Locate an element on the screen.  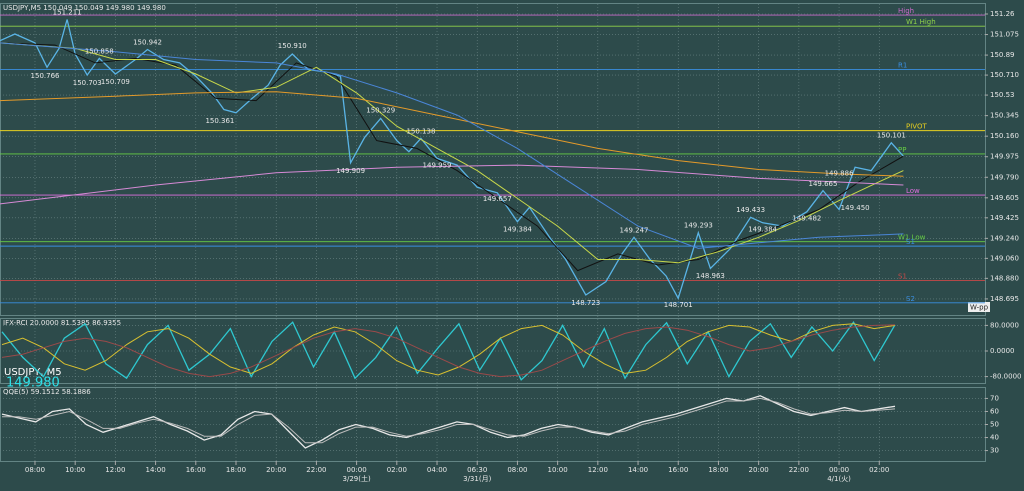
y-tick-label: 149.425 is located at coordinates (1004, 218).